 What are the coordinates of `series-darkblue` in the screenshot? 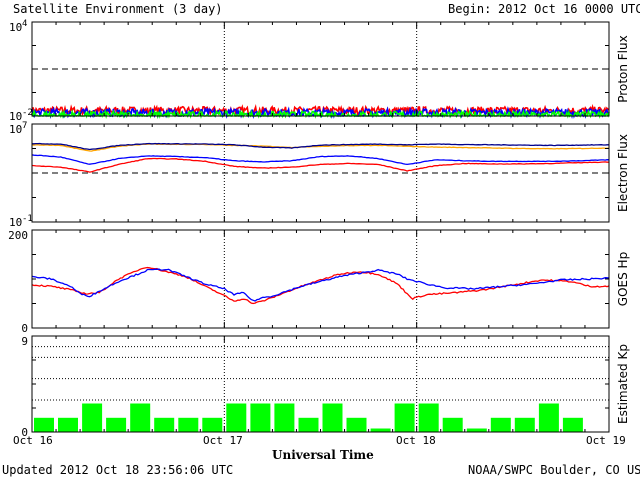 It's located at (320, 146).